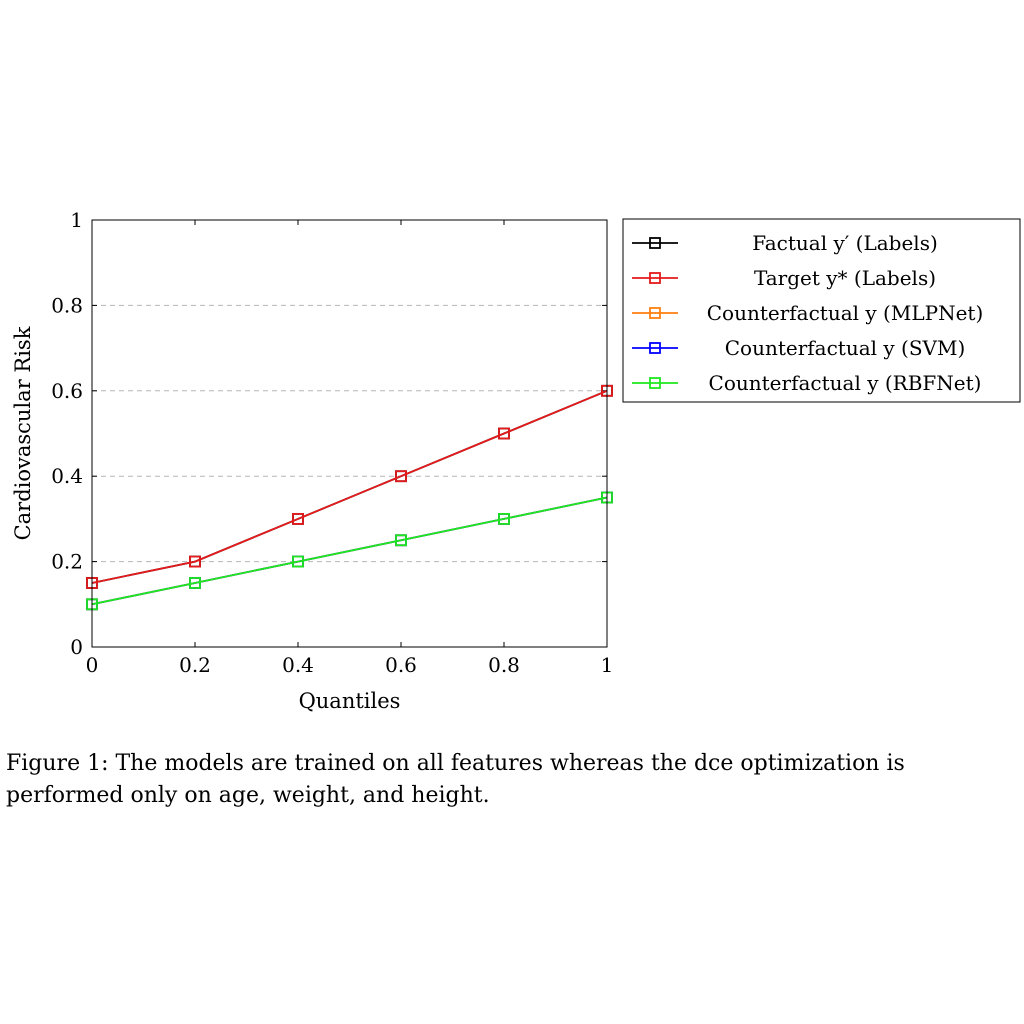 The image size is (1024, 1024). I want to click on series-lines, so click(349, 497).